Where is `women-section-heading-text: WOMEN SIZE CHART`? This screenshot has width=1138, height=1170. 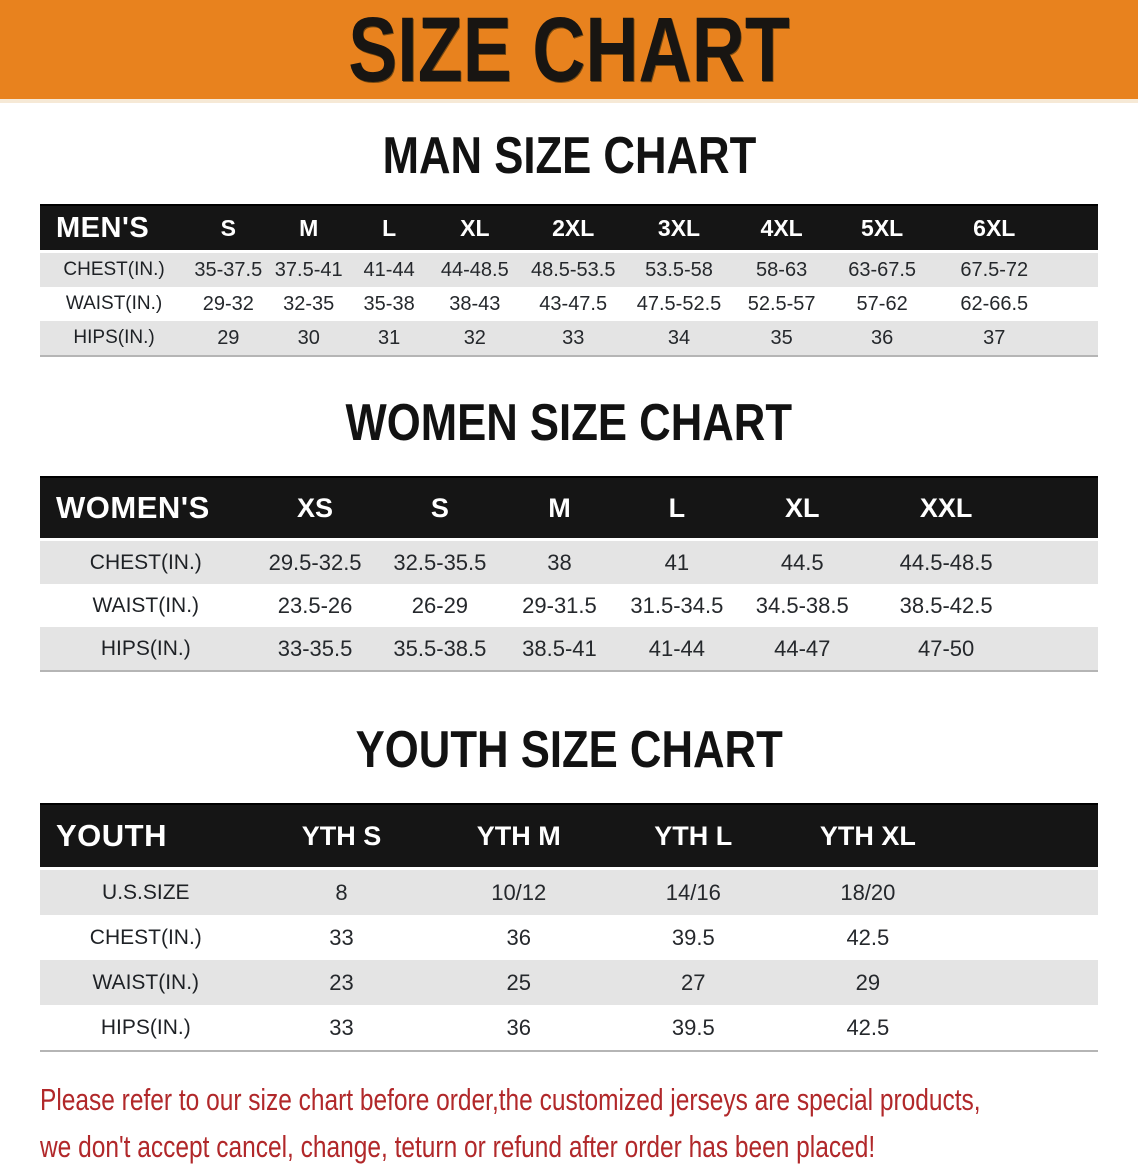
women-section-heading-text: WOMEN SIZE CHART is located at coordinates (569, 423).